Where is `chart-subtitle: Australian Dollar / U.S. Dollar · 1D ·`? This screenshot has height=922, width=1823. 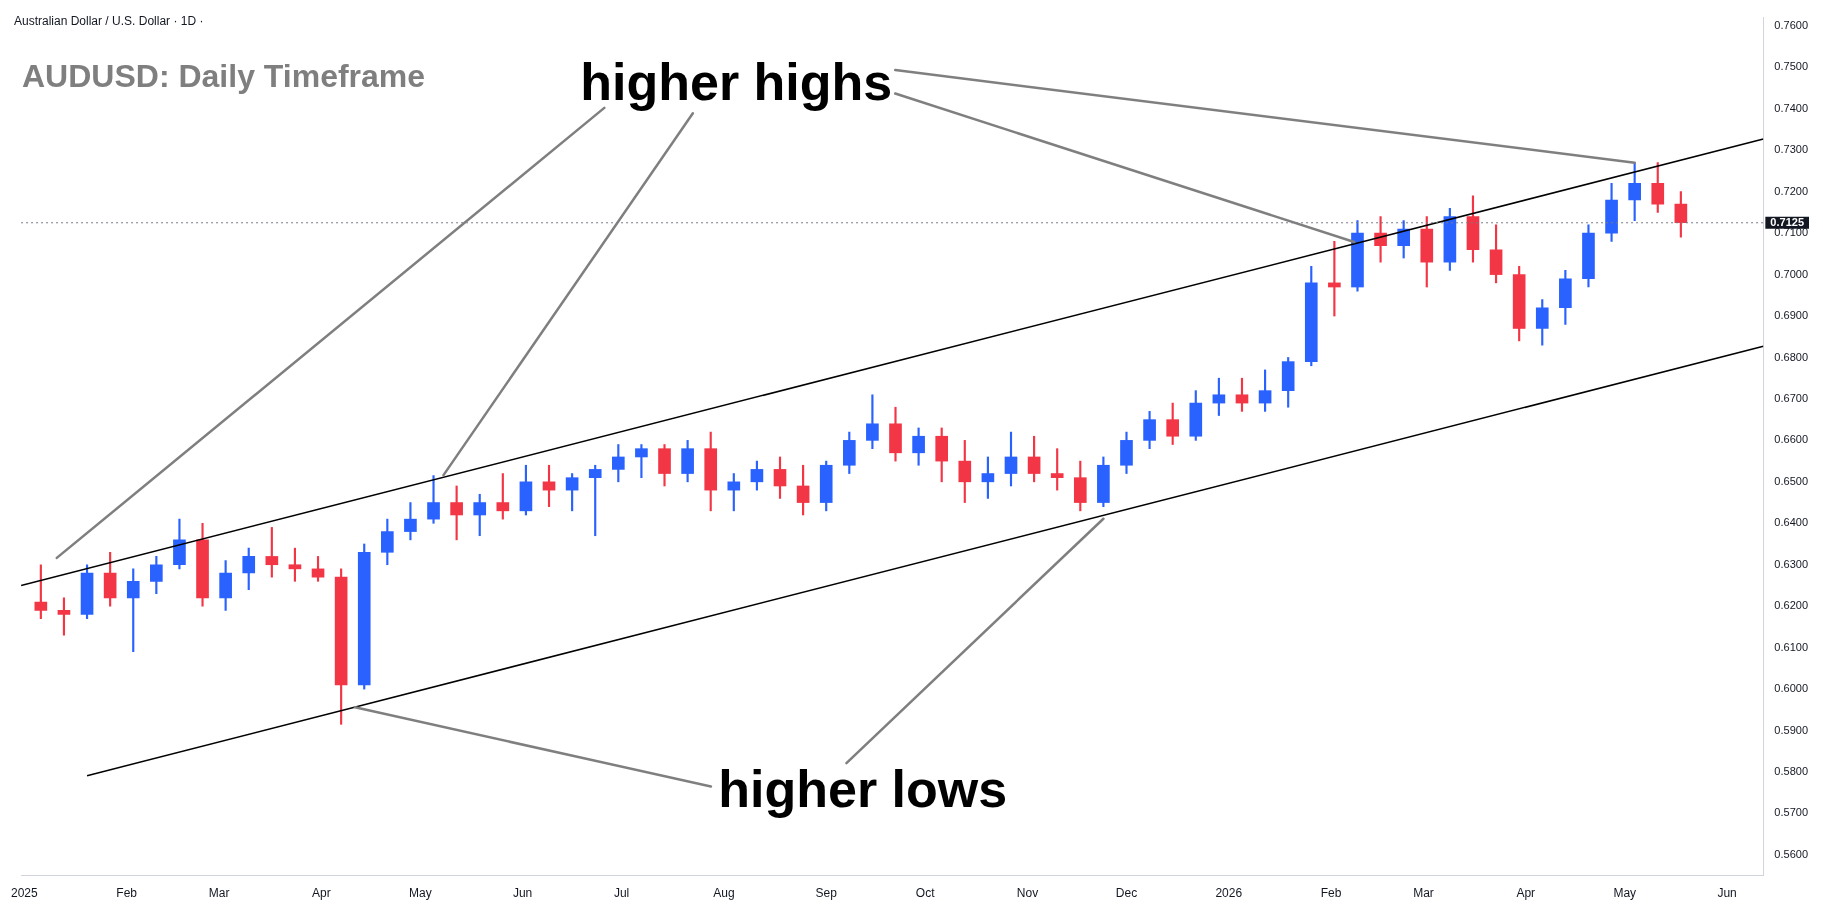
chart-subtitle: Australian Dollar / U.S. Dollar · 1D · is located at coordinates (109, 21).